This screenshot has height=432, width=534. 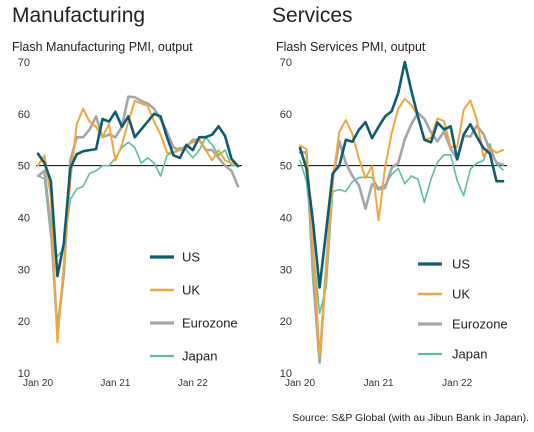 What do you see at coordinates (286, 63) in the screenshot?
I see `services-ytick-label: 70` at bounding box center [286, 63].